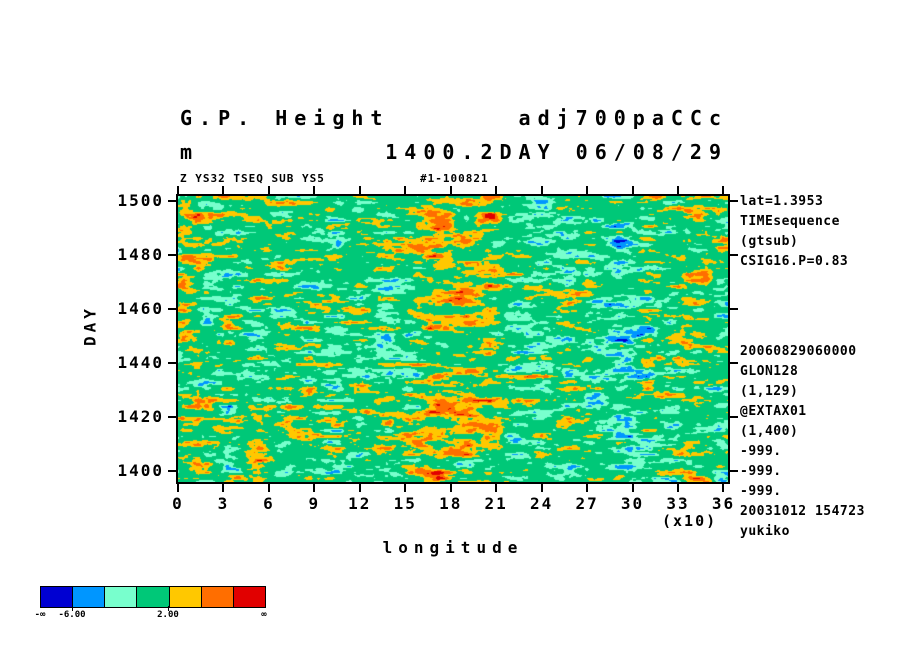 This screenshot has height=654, width=904. Describe the element at coordinates (802, 511) in the screenshot. I see `annotation-line: 20031012 154723` at that location.